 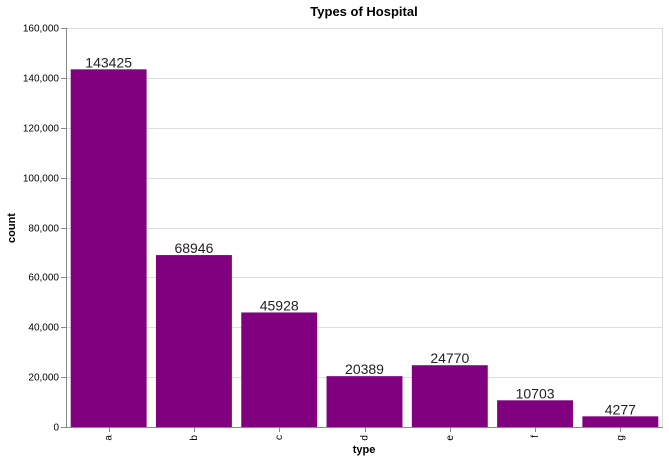 I want to click on x-tick-label-f: f, so click(x=535, y=436).